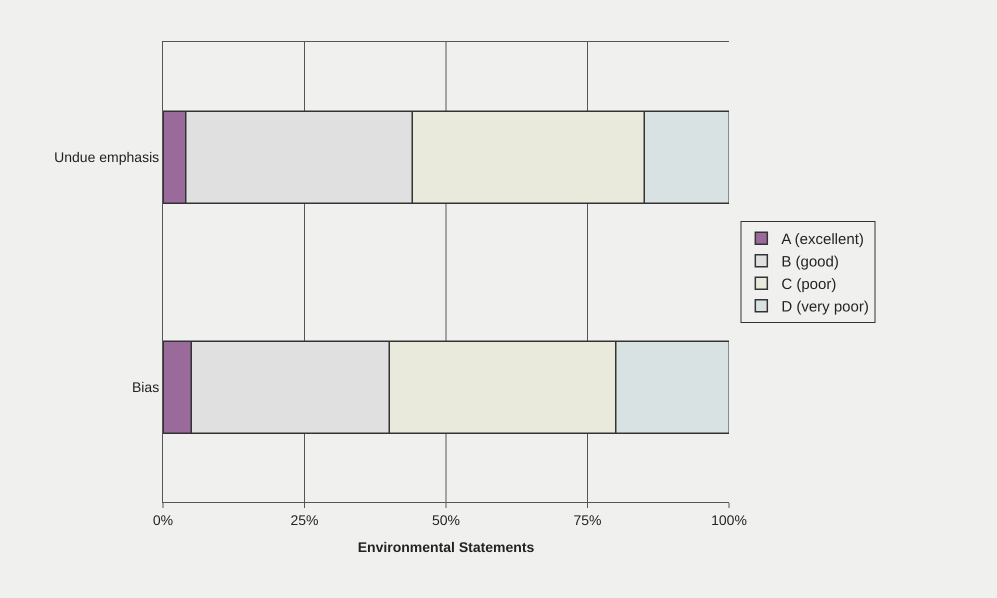 The height and width of the screenshot is (598, 997). Describe the element at coordinates (146, 386) in the screenshot. I see `y-tick-label: Bias` at that location.